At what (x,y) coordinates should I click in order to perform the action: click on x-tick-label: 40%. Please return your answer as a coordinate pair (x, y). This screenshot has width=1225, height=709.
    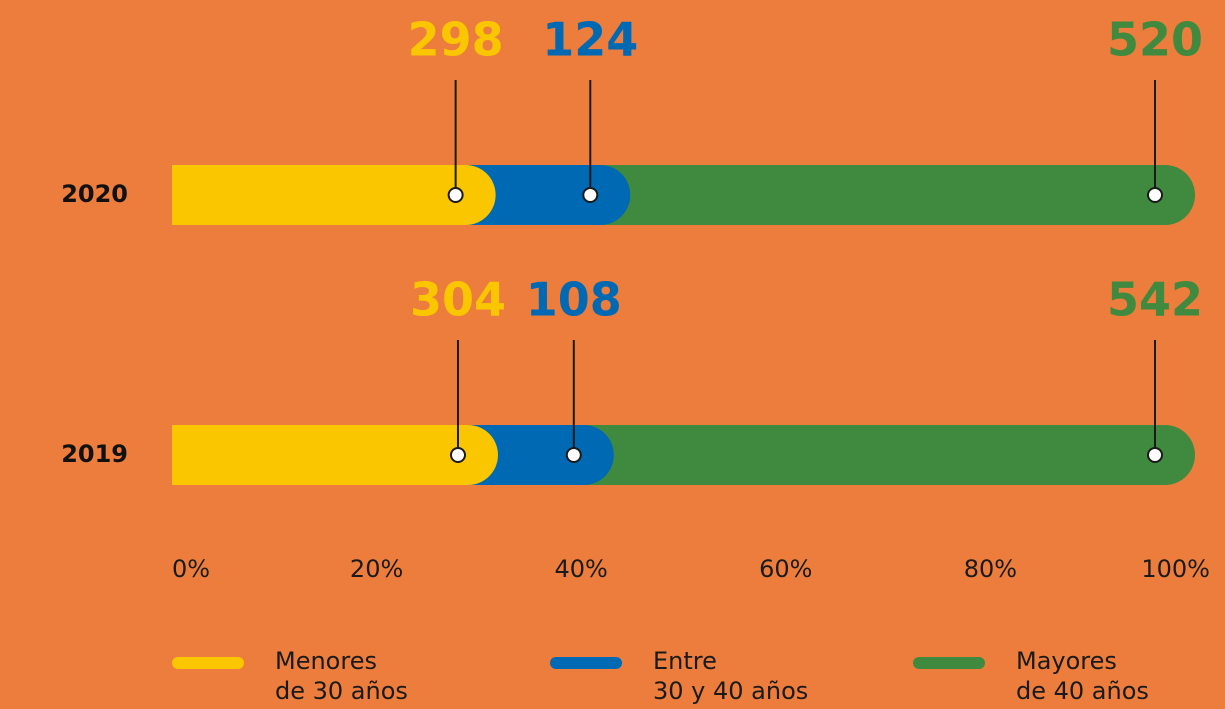
    Looking at the image, I should click on (581, 569).